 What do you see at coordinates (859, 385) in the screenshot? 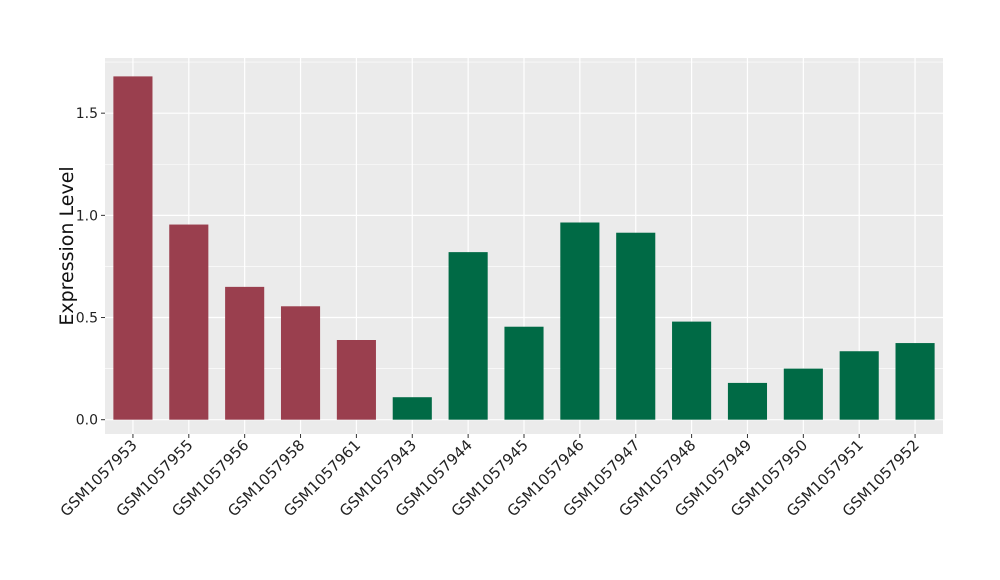
I see `bar-GSM1057951` at bounding box center [859, 385].